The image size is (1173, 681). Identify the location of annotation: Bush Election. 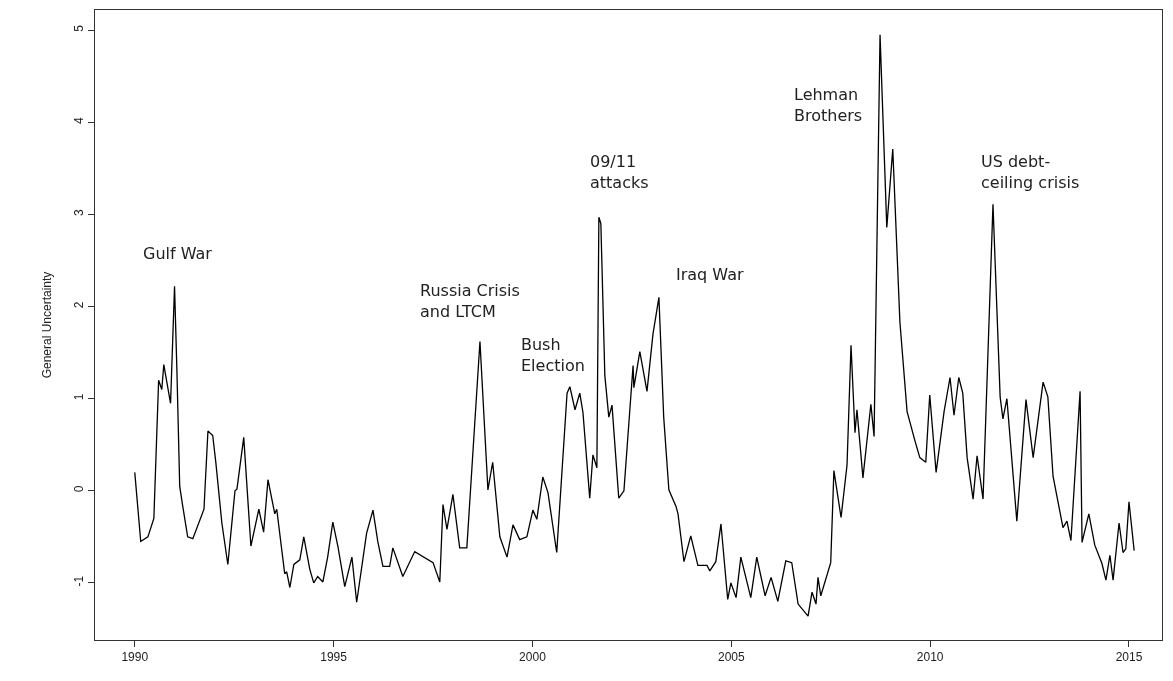
(553, 355).